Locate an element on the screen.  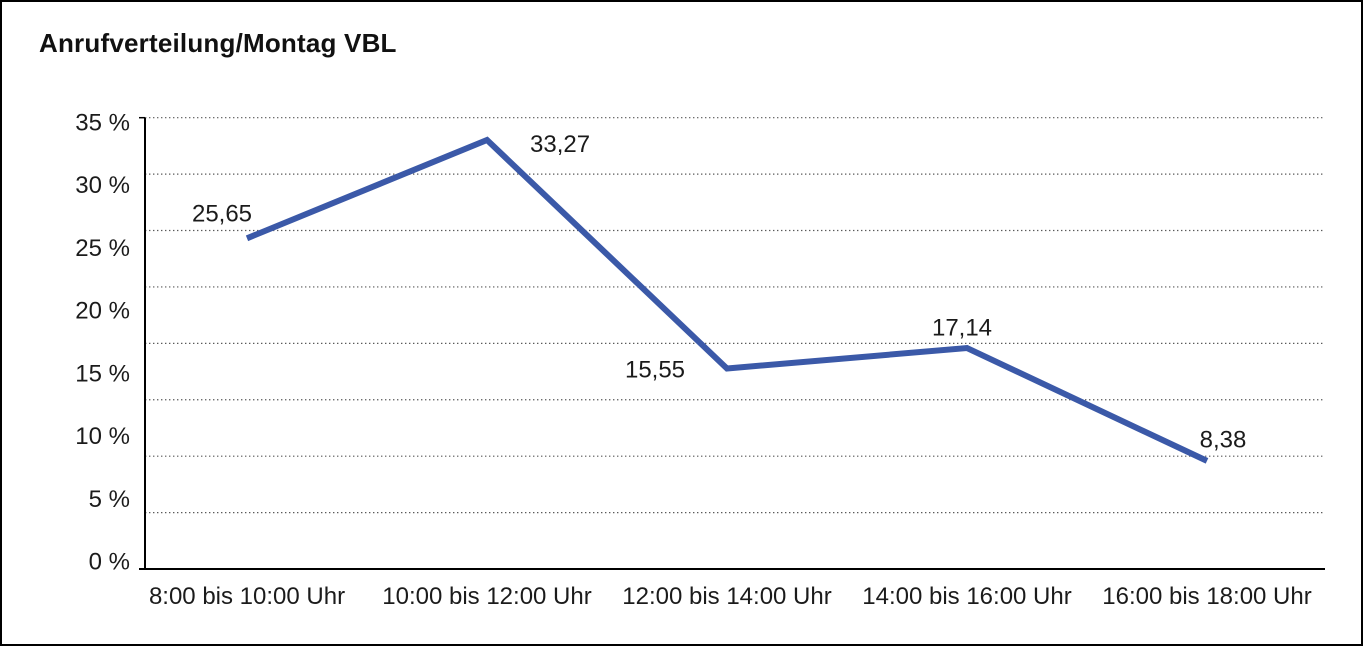
data-point-label: 25,65 is located at coordinates (222, 213).